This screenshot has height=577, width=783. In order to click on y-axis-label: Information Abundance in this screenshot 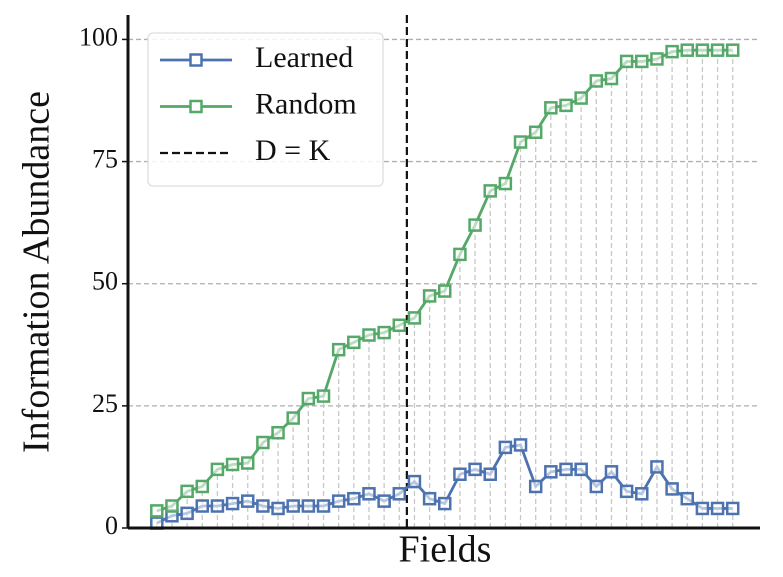, I will do `click(37, 272)`.